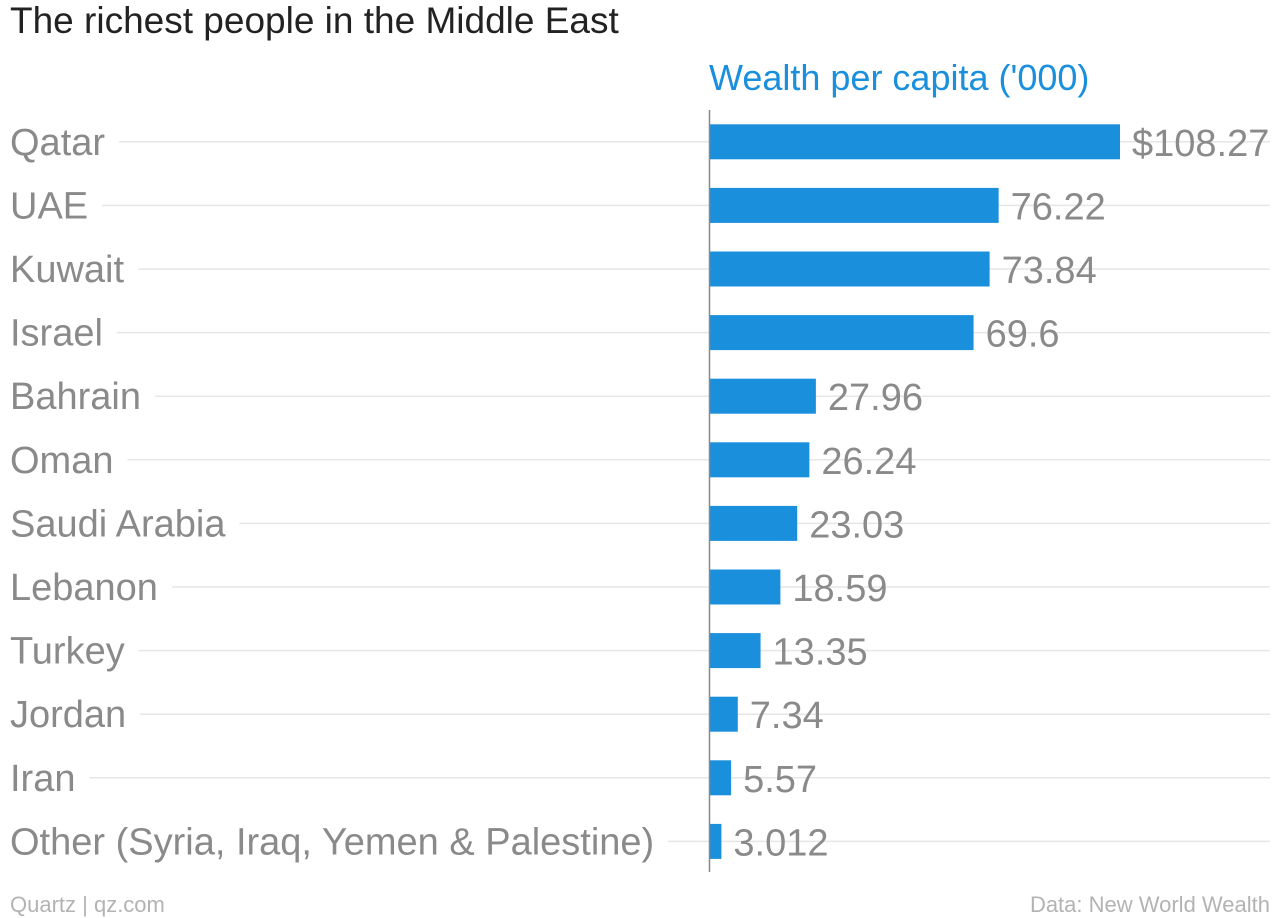 This screenshot has width=1280, height=918. Describe the element at coordinates (640, 715) in the screenshot. I see `bar-row: Jordan 7.34` at that location.